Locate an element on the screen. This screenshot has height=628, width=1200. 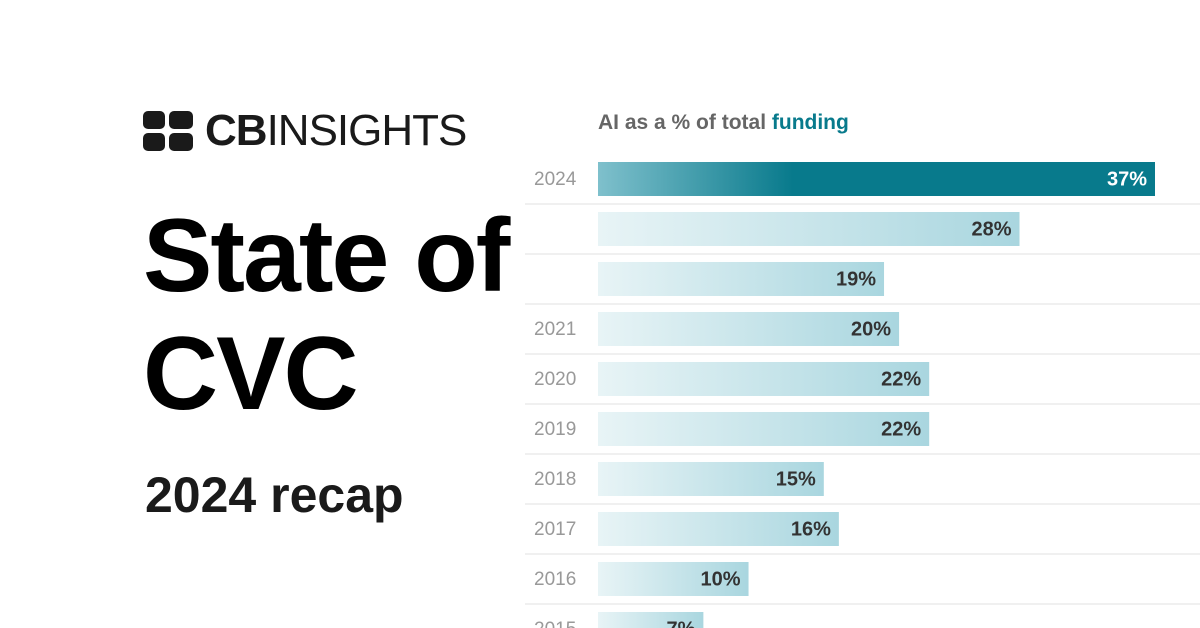
value-label: 7% is located at coordinates (680, 623).